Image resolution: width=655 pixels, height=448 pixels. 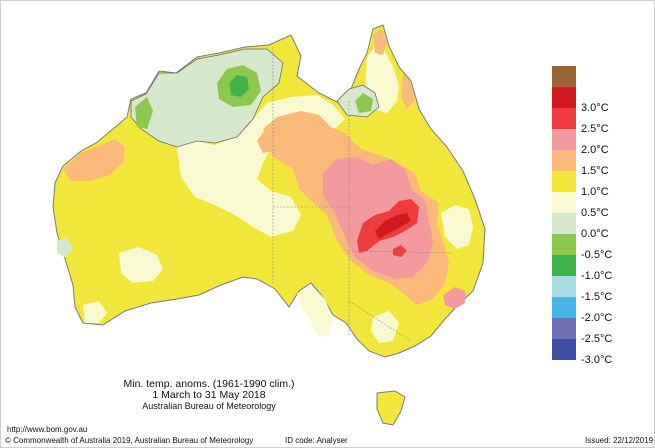 What do you see at coordinates (208, 395) in the screenshot?
I see `caption-period: 1 March to 31 May 2018` at bounding box center [208, 395].